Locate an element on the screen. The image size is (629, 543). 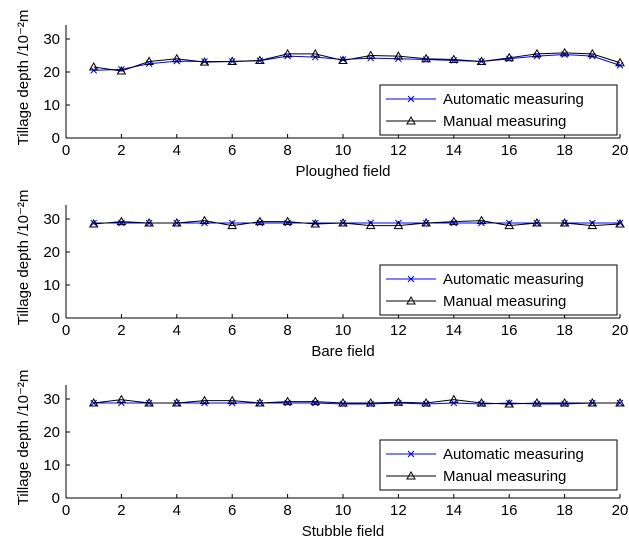
x-axis-title: Bare field is located at coordinates (342, 351).